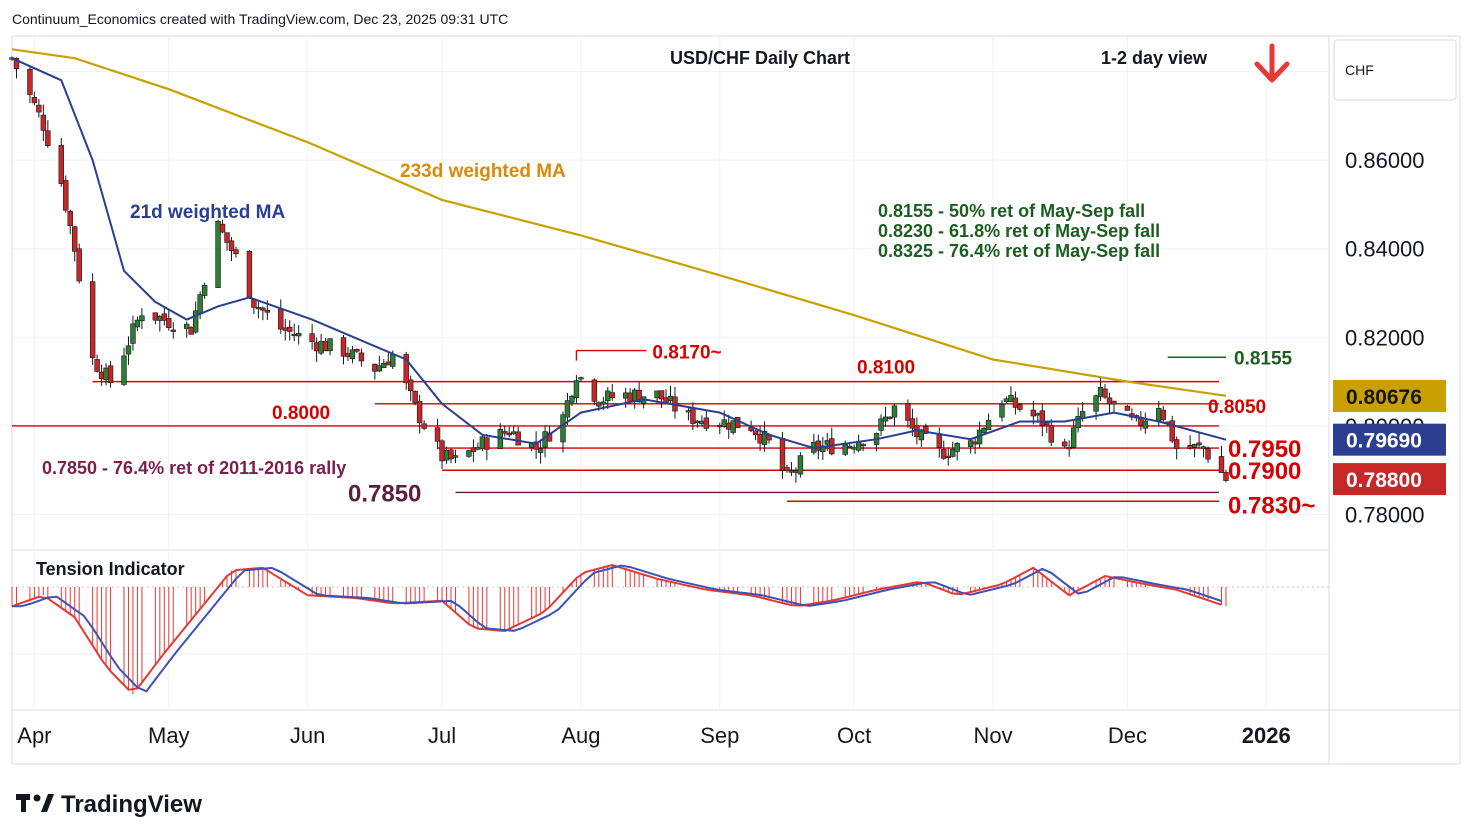 Image resolution: width=1474 pixels, height=840 pixels. I want to click on x-tick-label: Apr, so click(34, 735).